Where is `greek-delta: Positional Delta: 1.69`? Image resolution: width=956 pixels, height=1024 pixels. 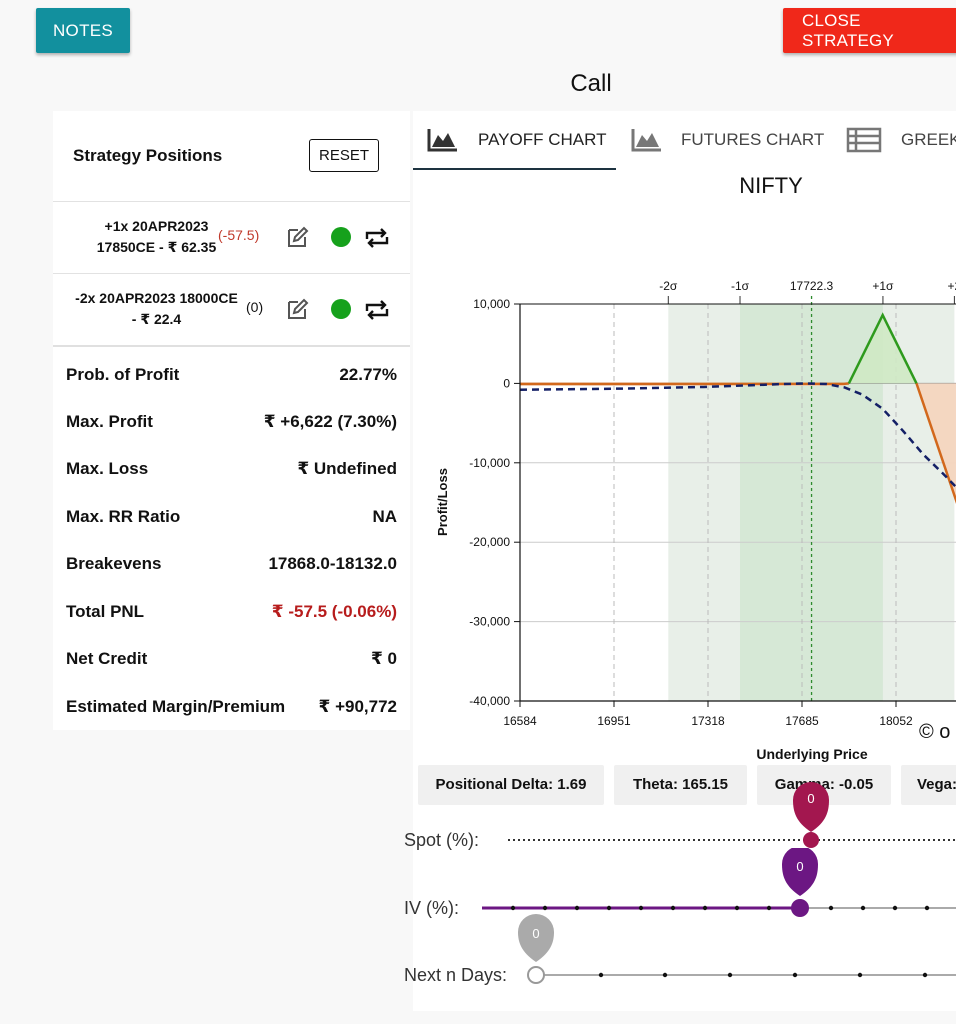
greek-delta: Positional Delta: 1.69 is located at coordinates (511, 785).